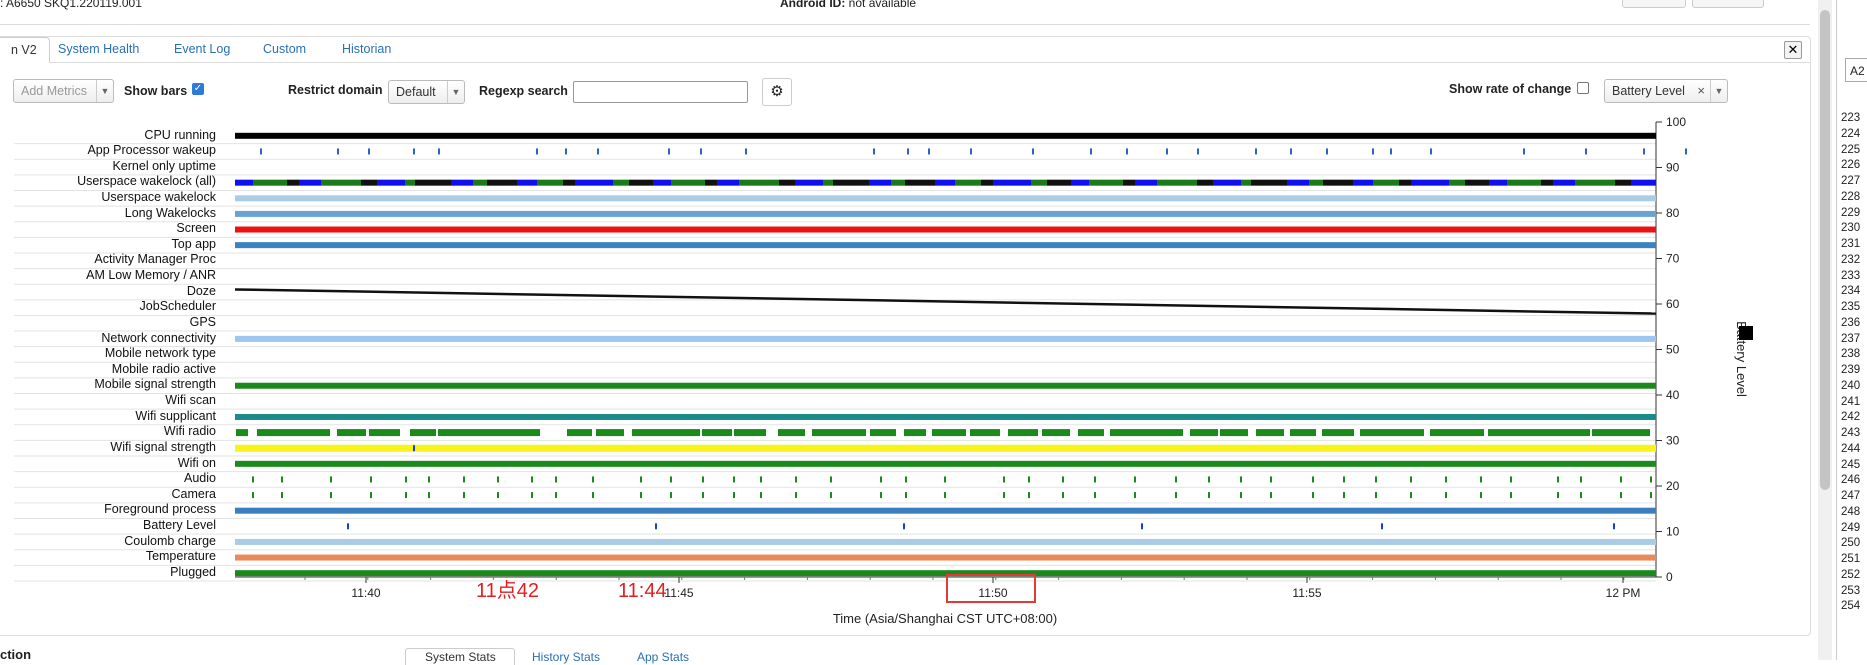  Describe the element at coordinates (1676, 122) in the screenshot. I see `y-tick-label: 100` at that location.